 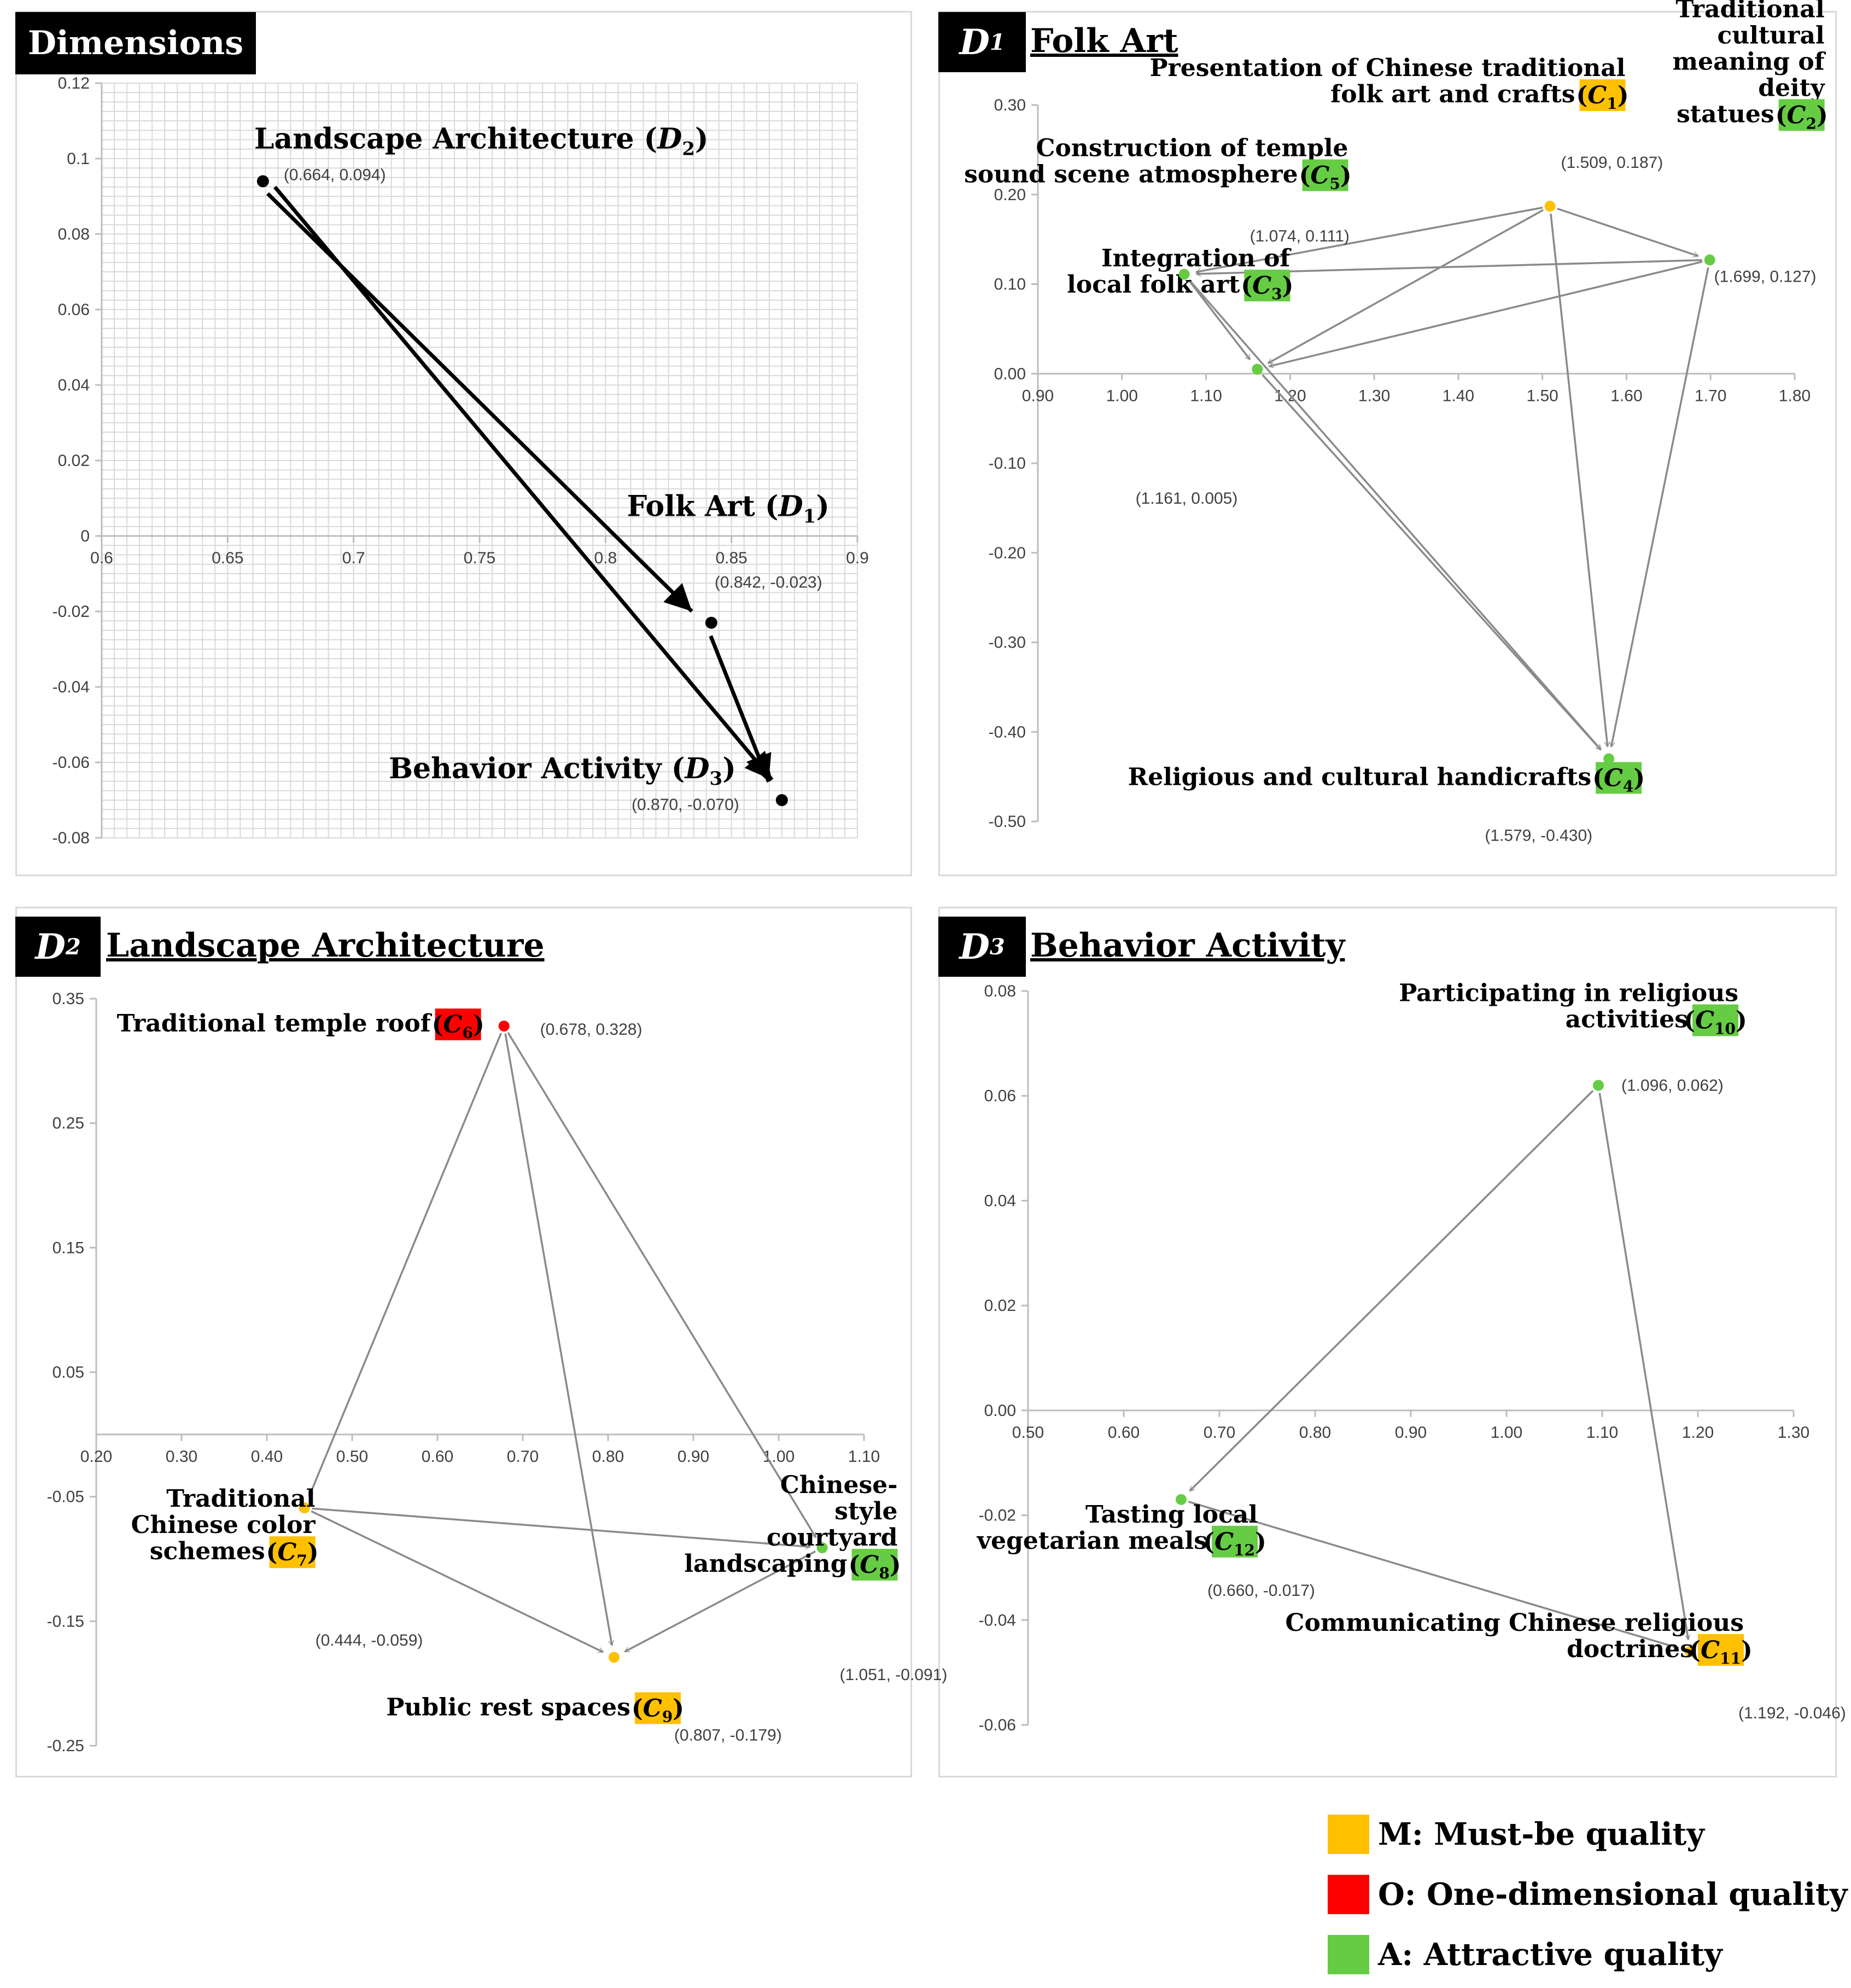 I want to click on arrow-c10-to-c11, so click(x=1643, y=1366).